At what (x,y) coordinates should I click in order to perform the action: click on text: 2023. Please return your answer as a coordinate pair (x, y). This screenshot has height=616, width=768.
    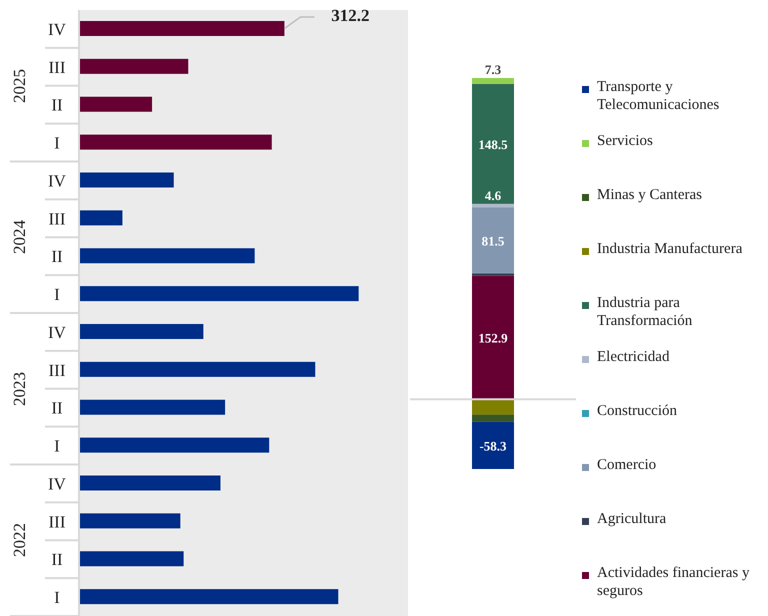
    Looking at the image, I should click on (19, 389).